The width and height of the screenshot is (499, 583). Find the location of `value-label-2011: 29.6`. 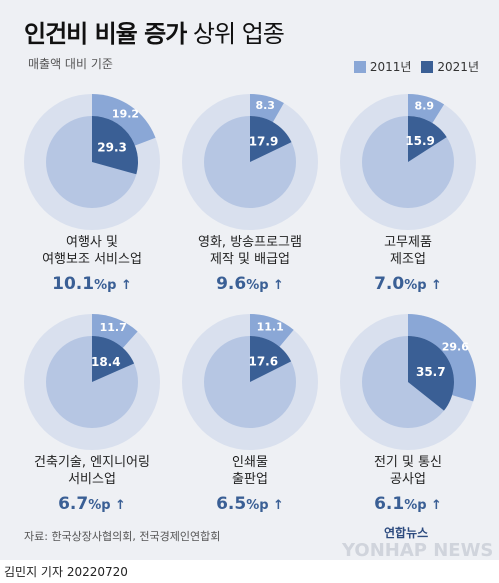

value-label-2011: 29.6 is located at coordinates (455, 347).